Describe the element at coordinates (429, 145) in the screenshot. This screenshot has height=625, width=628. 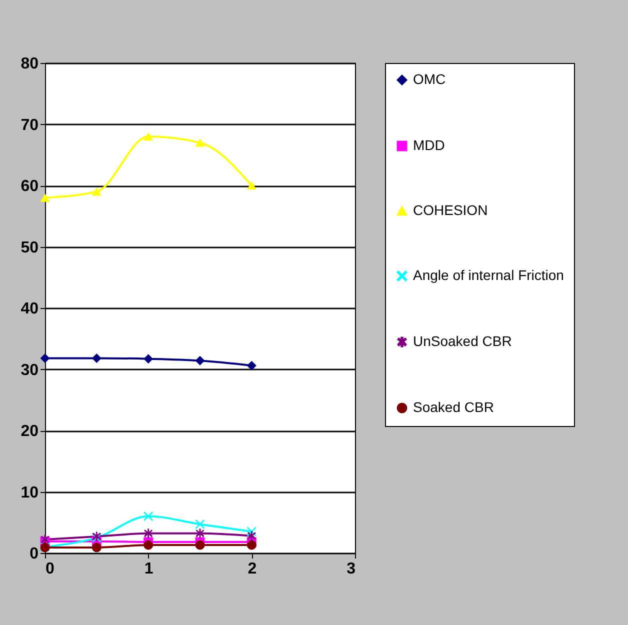
I see `legend-label: MDD` at that location.